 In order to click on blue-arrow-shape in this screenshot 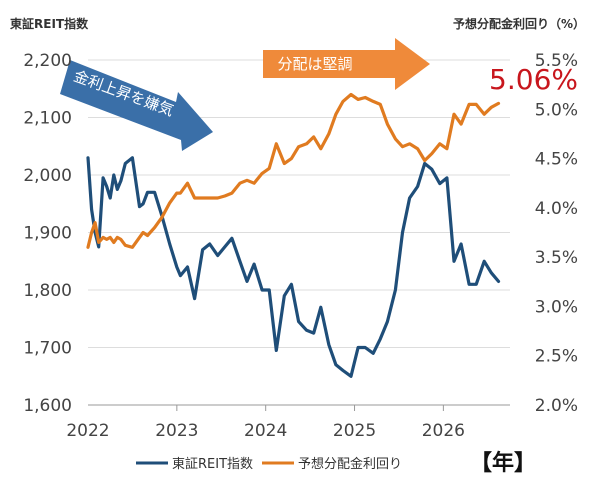, I will do `click(136, 105)`.